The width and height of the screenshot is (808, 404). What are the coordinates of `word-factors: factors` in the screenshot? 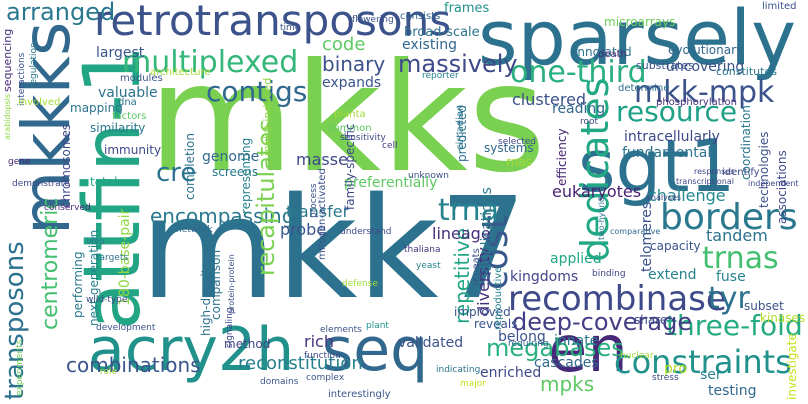 It's located at (129, 116).